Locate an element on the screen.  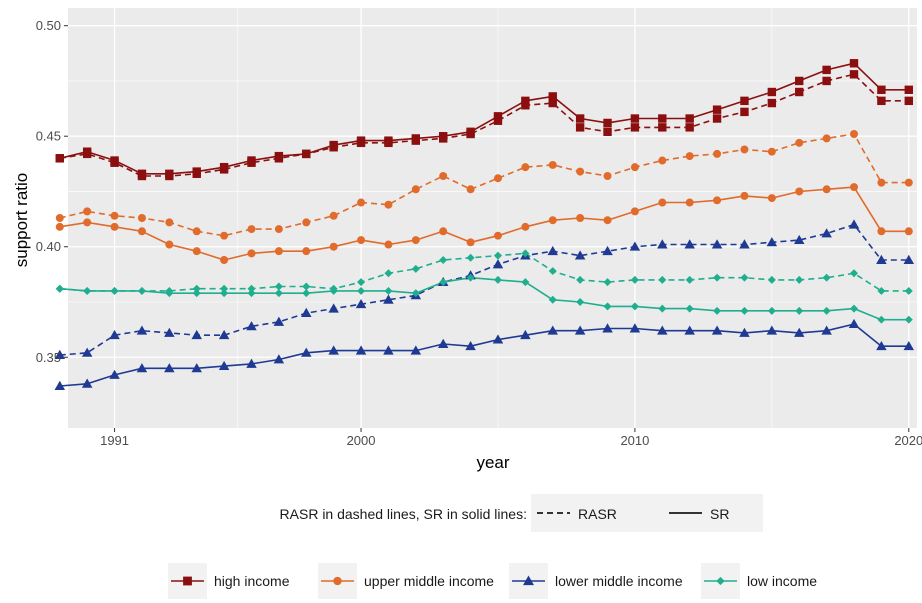
legend-label-high-income: high income is located at coordinates (252, 581).